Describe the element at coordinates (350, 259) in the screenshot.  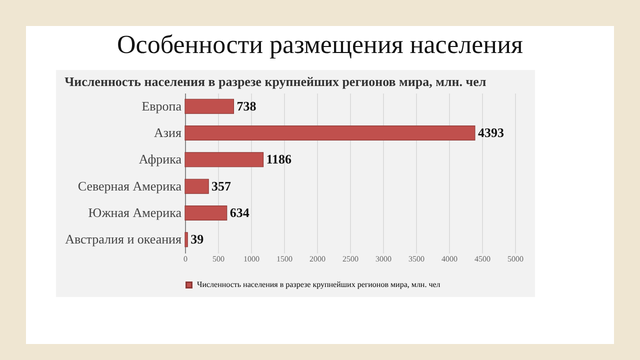
I see `x-tick-label: 2500` at that location.